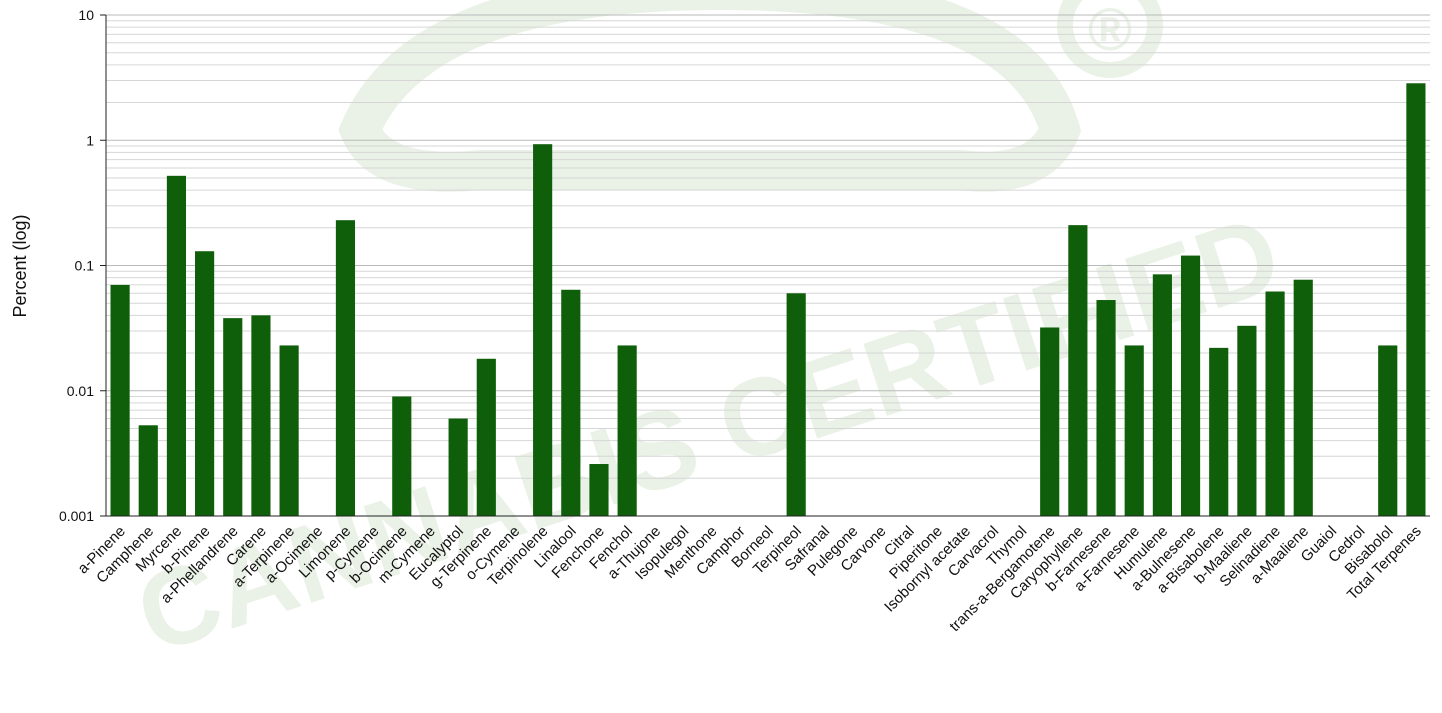  I want to click on y-ticks: 10 1 0.1 0.01 0.001, so click(82, 265).